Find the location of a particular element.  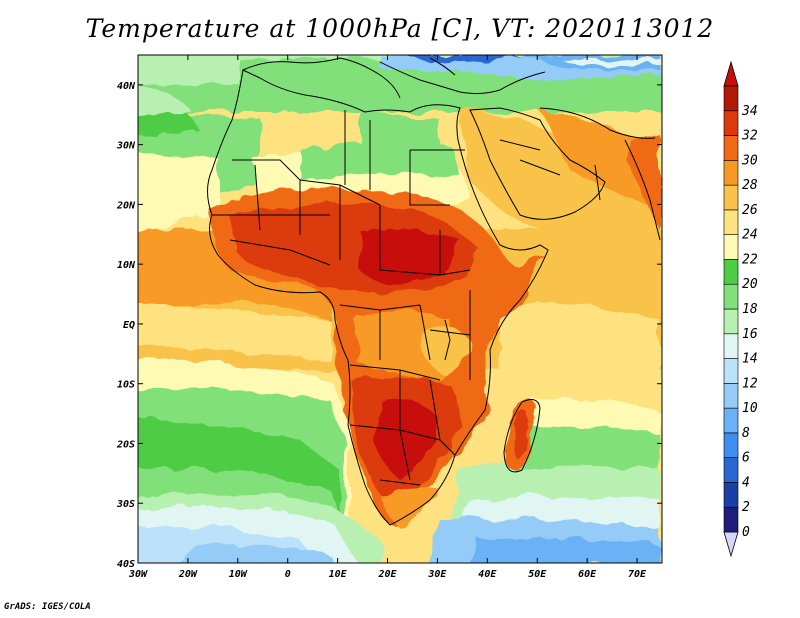

colorbar-label: 16 is located at coordinates (750, 334).